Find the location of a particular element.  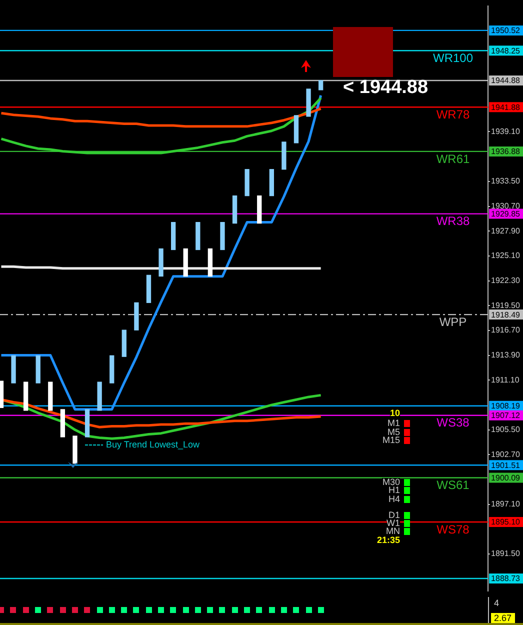

annotation: WS61 is located at coordinates (453, 485).